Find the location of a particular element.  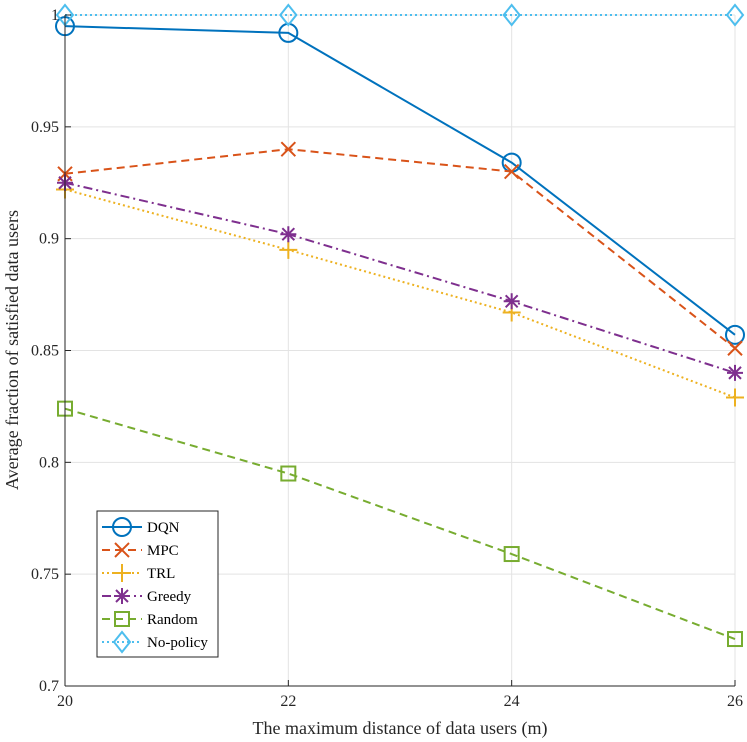

y-tick-label: 0.8 is located at coordinates (49, 462).